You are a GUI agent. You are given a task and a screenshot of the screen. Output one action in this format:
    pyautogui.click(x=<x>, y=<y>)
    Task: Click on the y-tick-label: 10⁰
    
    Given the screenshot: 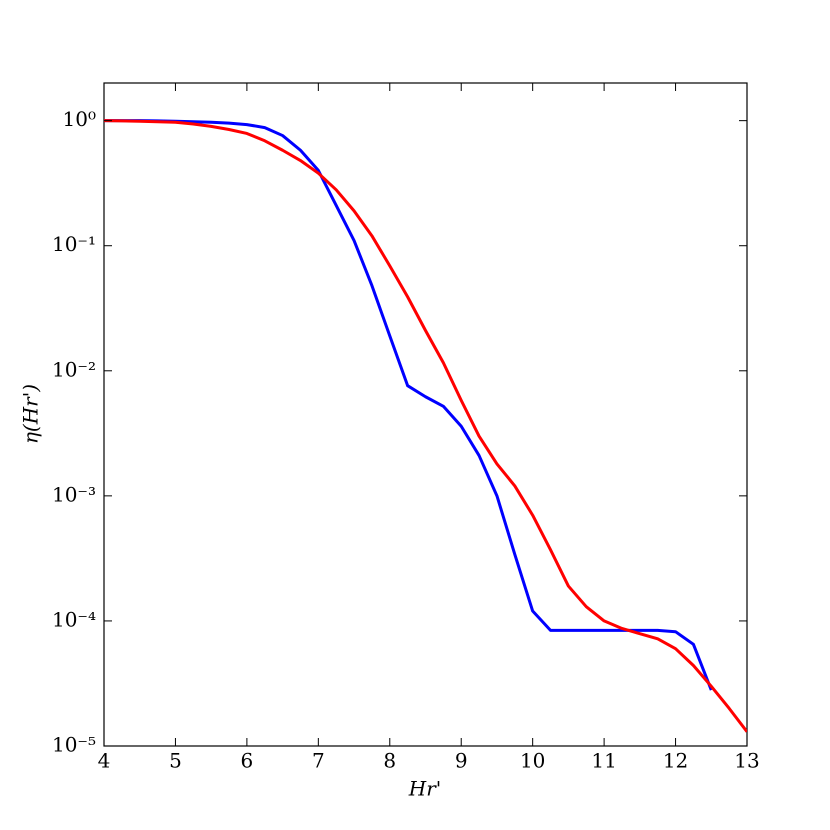 What is the action you would take?
    pyautogui.click(x=79, y=119)
    